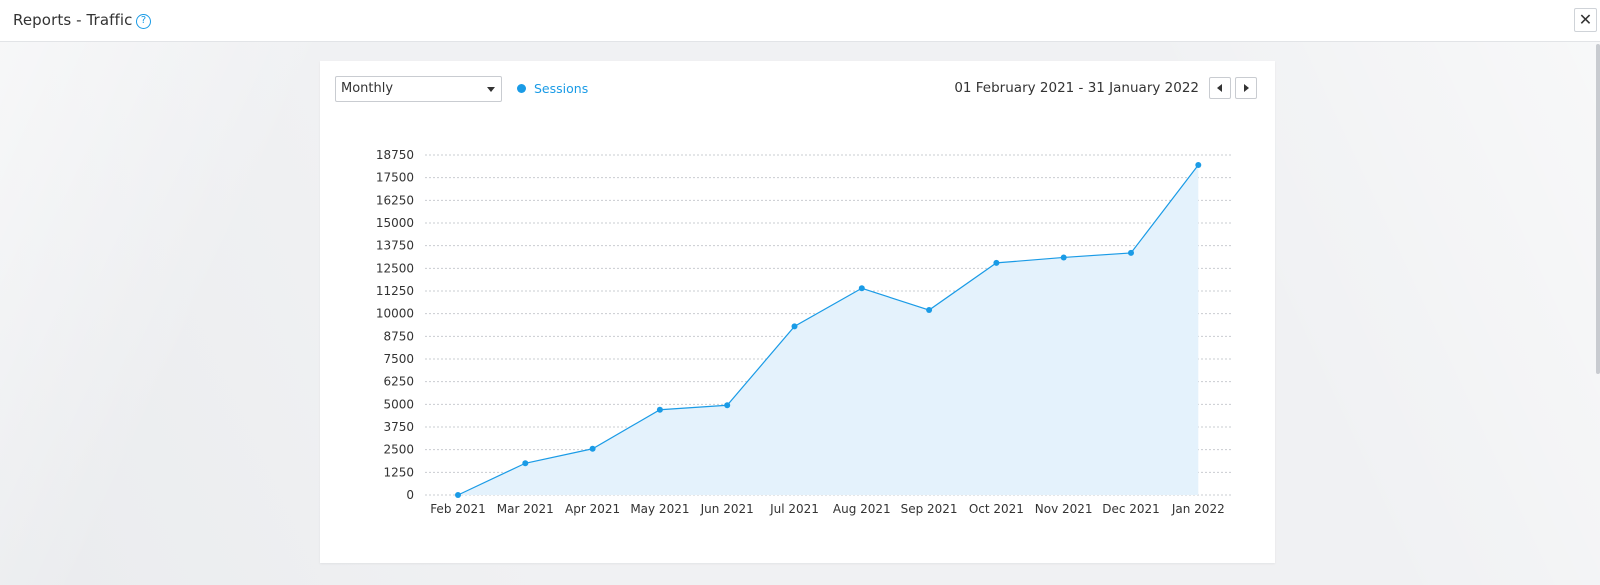 Image resolution: width=1600 pixels, height=585 pixels. What do you see at coordinates (862, 509) in the screenshot?
I see `x-tick-label: Aug 2021` at bounding box center [862, 509].